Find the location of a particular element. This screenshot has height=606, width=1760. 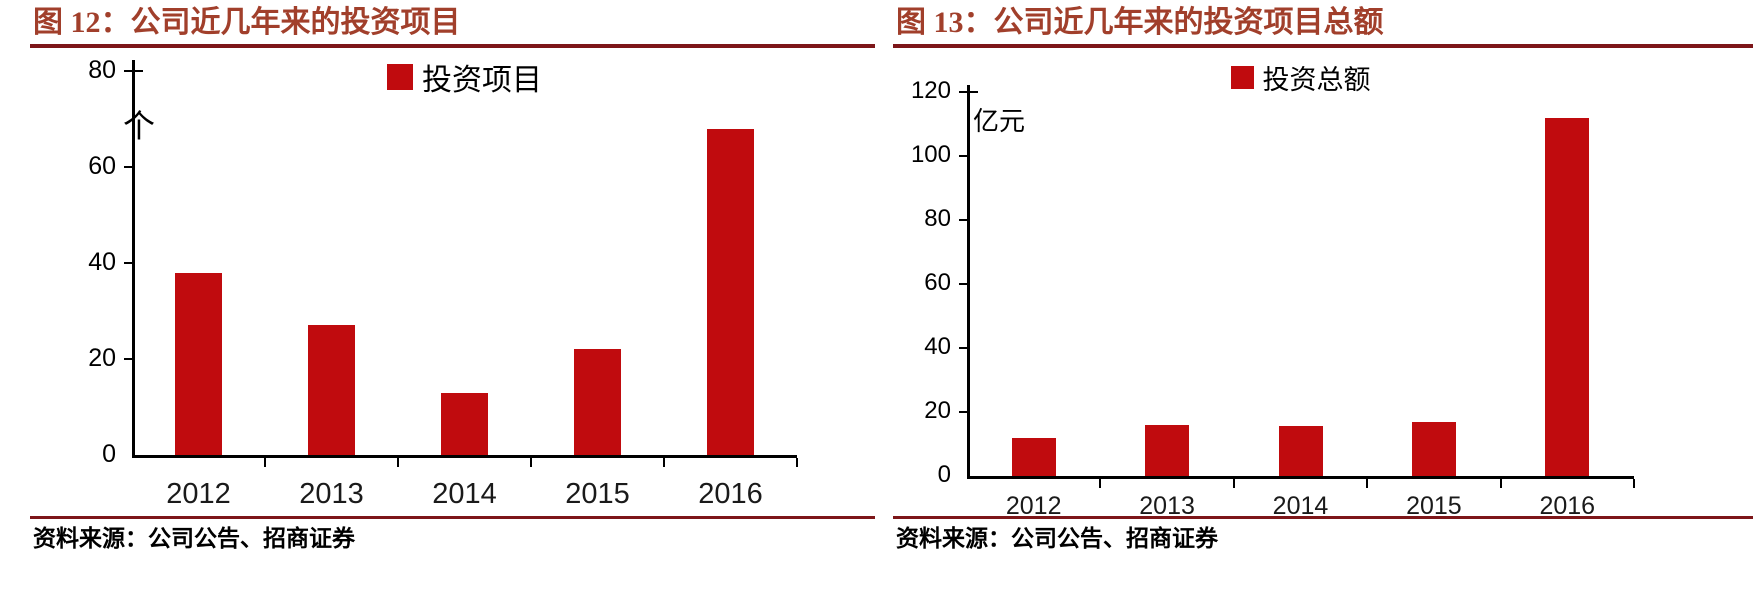

chart-legend: 投资总额 is located at coordinates (1300, 77).